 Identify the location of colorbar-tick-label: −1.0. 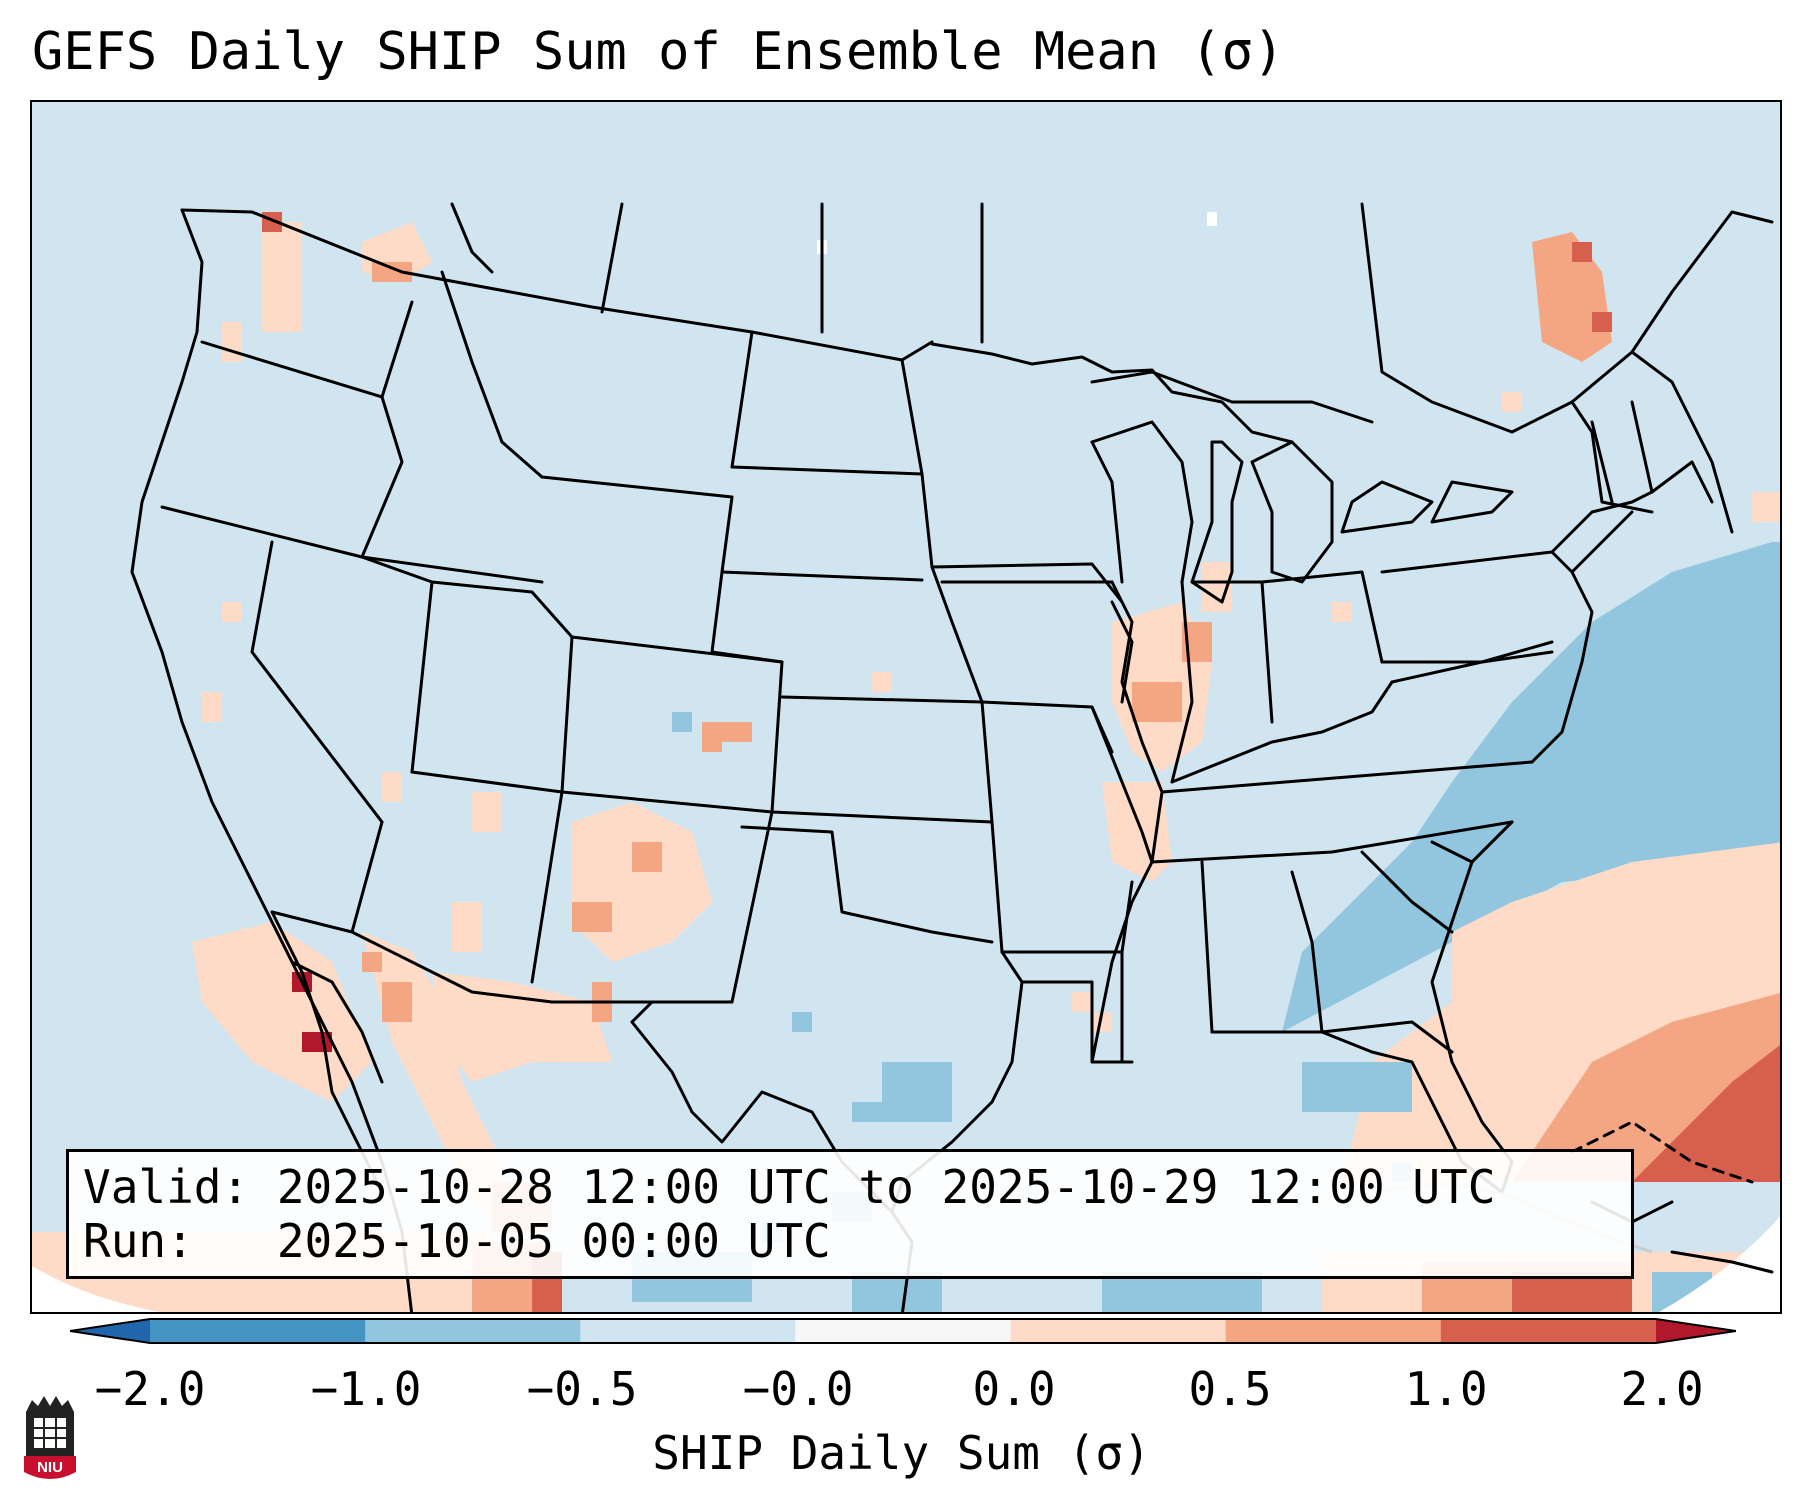
(366, 1389).